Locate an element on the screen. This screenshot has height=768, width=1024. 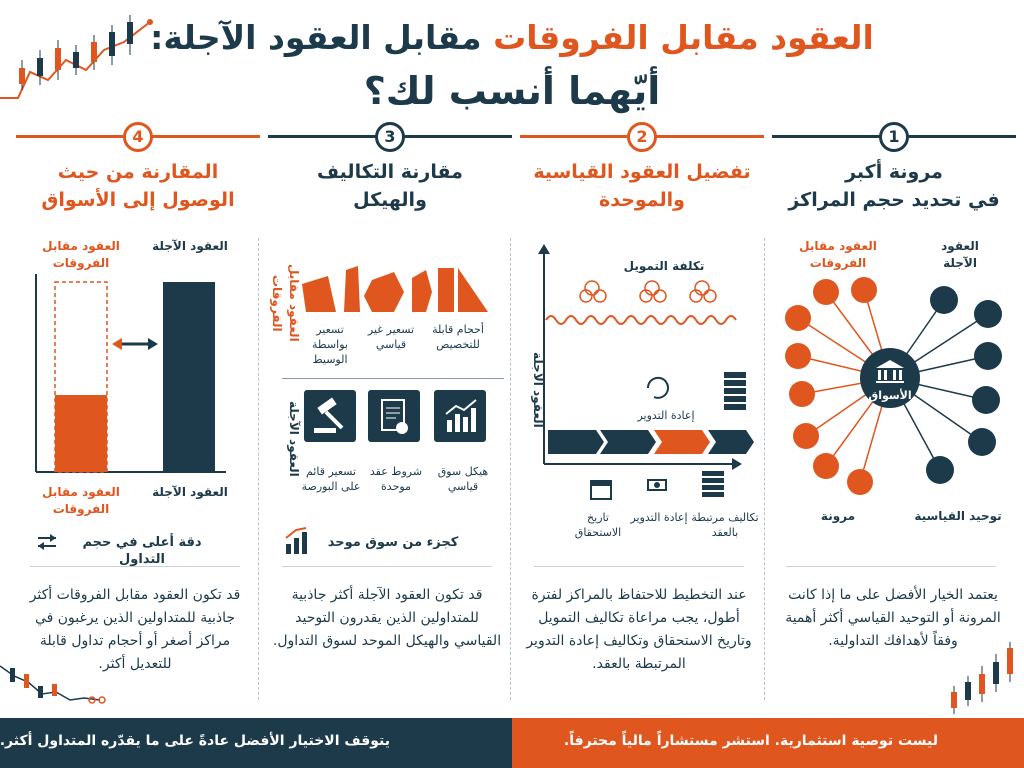
column-1-header: 1 is located at coordinates (894, 137).